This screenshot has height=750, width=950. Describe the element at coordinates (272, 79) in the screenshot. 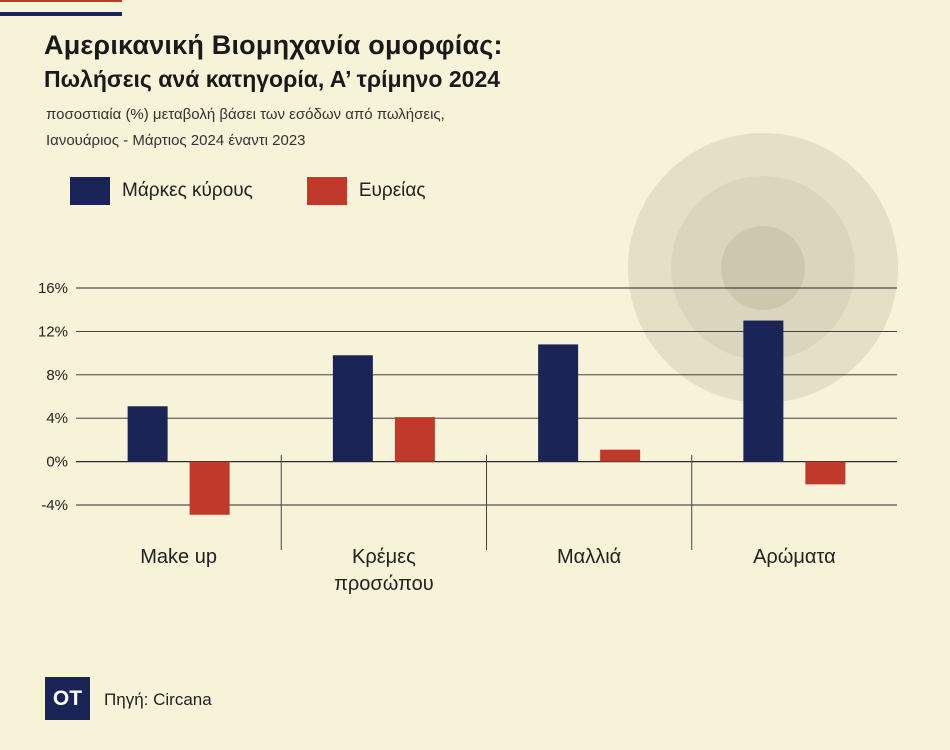

I see `chart-subtitle: Πωλήσεις ανά κατηγορία, Α’ τρίμηνο 2024` at that location.